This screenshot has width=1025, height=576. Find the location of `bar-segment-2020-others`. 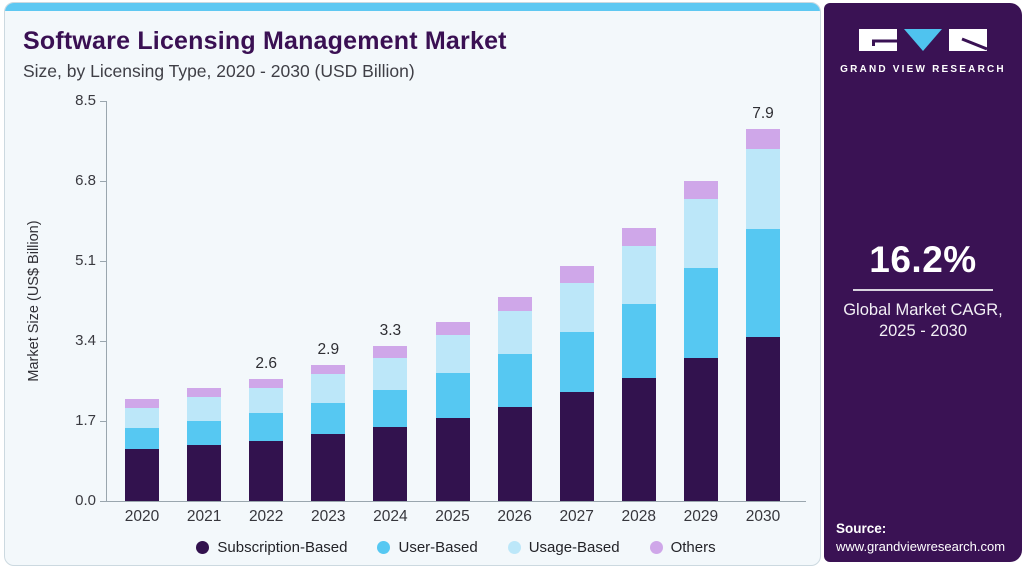

bar-segment-2020-others is located at coordinates (142, 403).